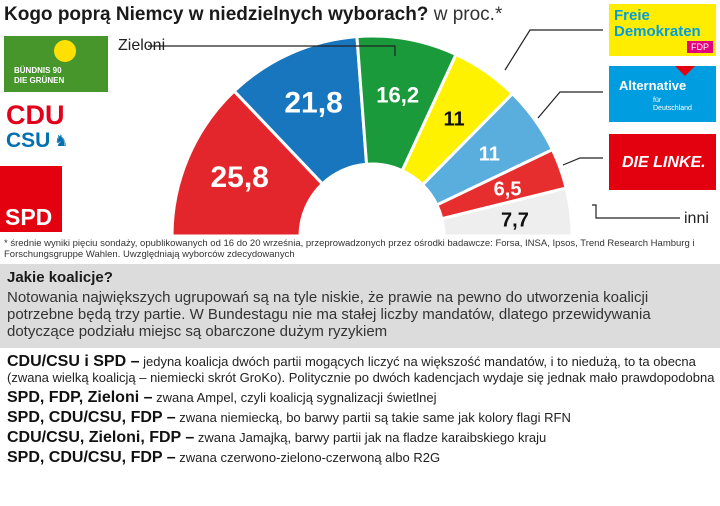 Image resolution: width=720 pixels, height=506 pixels. I want to click on value-label: 21,8, so click(313, 102).